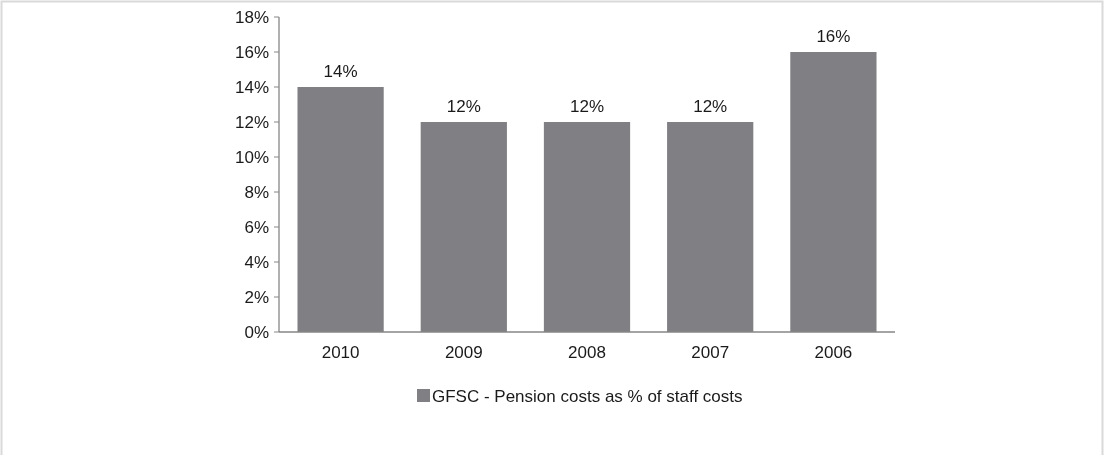 This screenshot has width=1104, height=455. I want to click on y-tick-label: 10%, so click(251, 157).